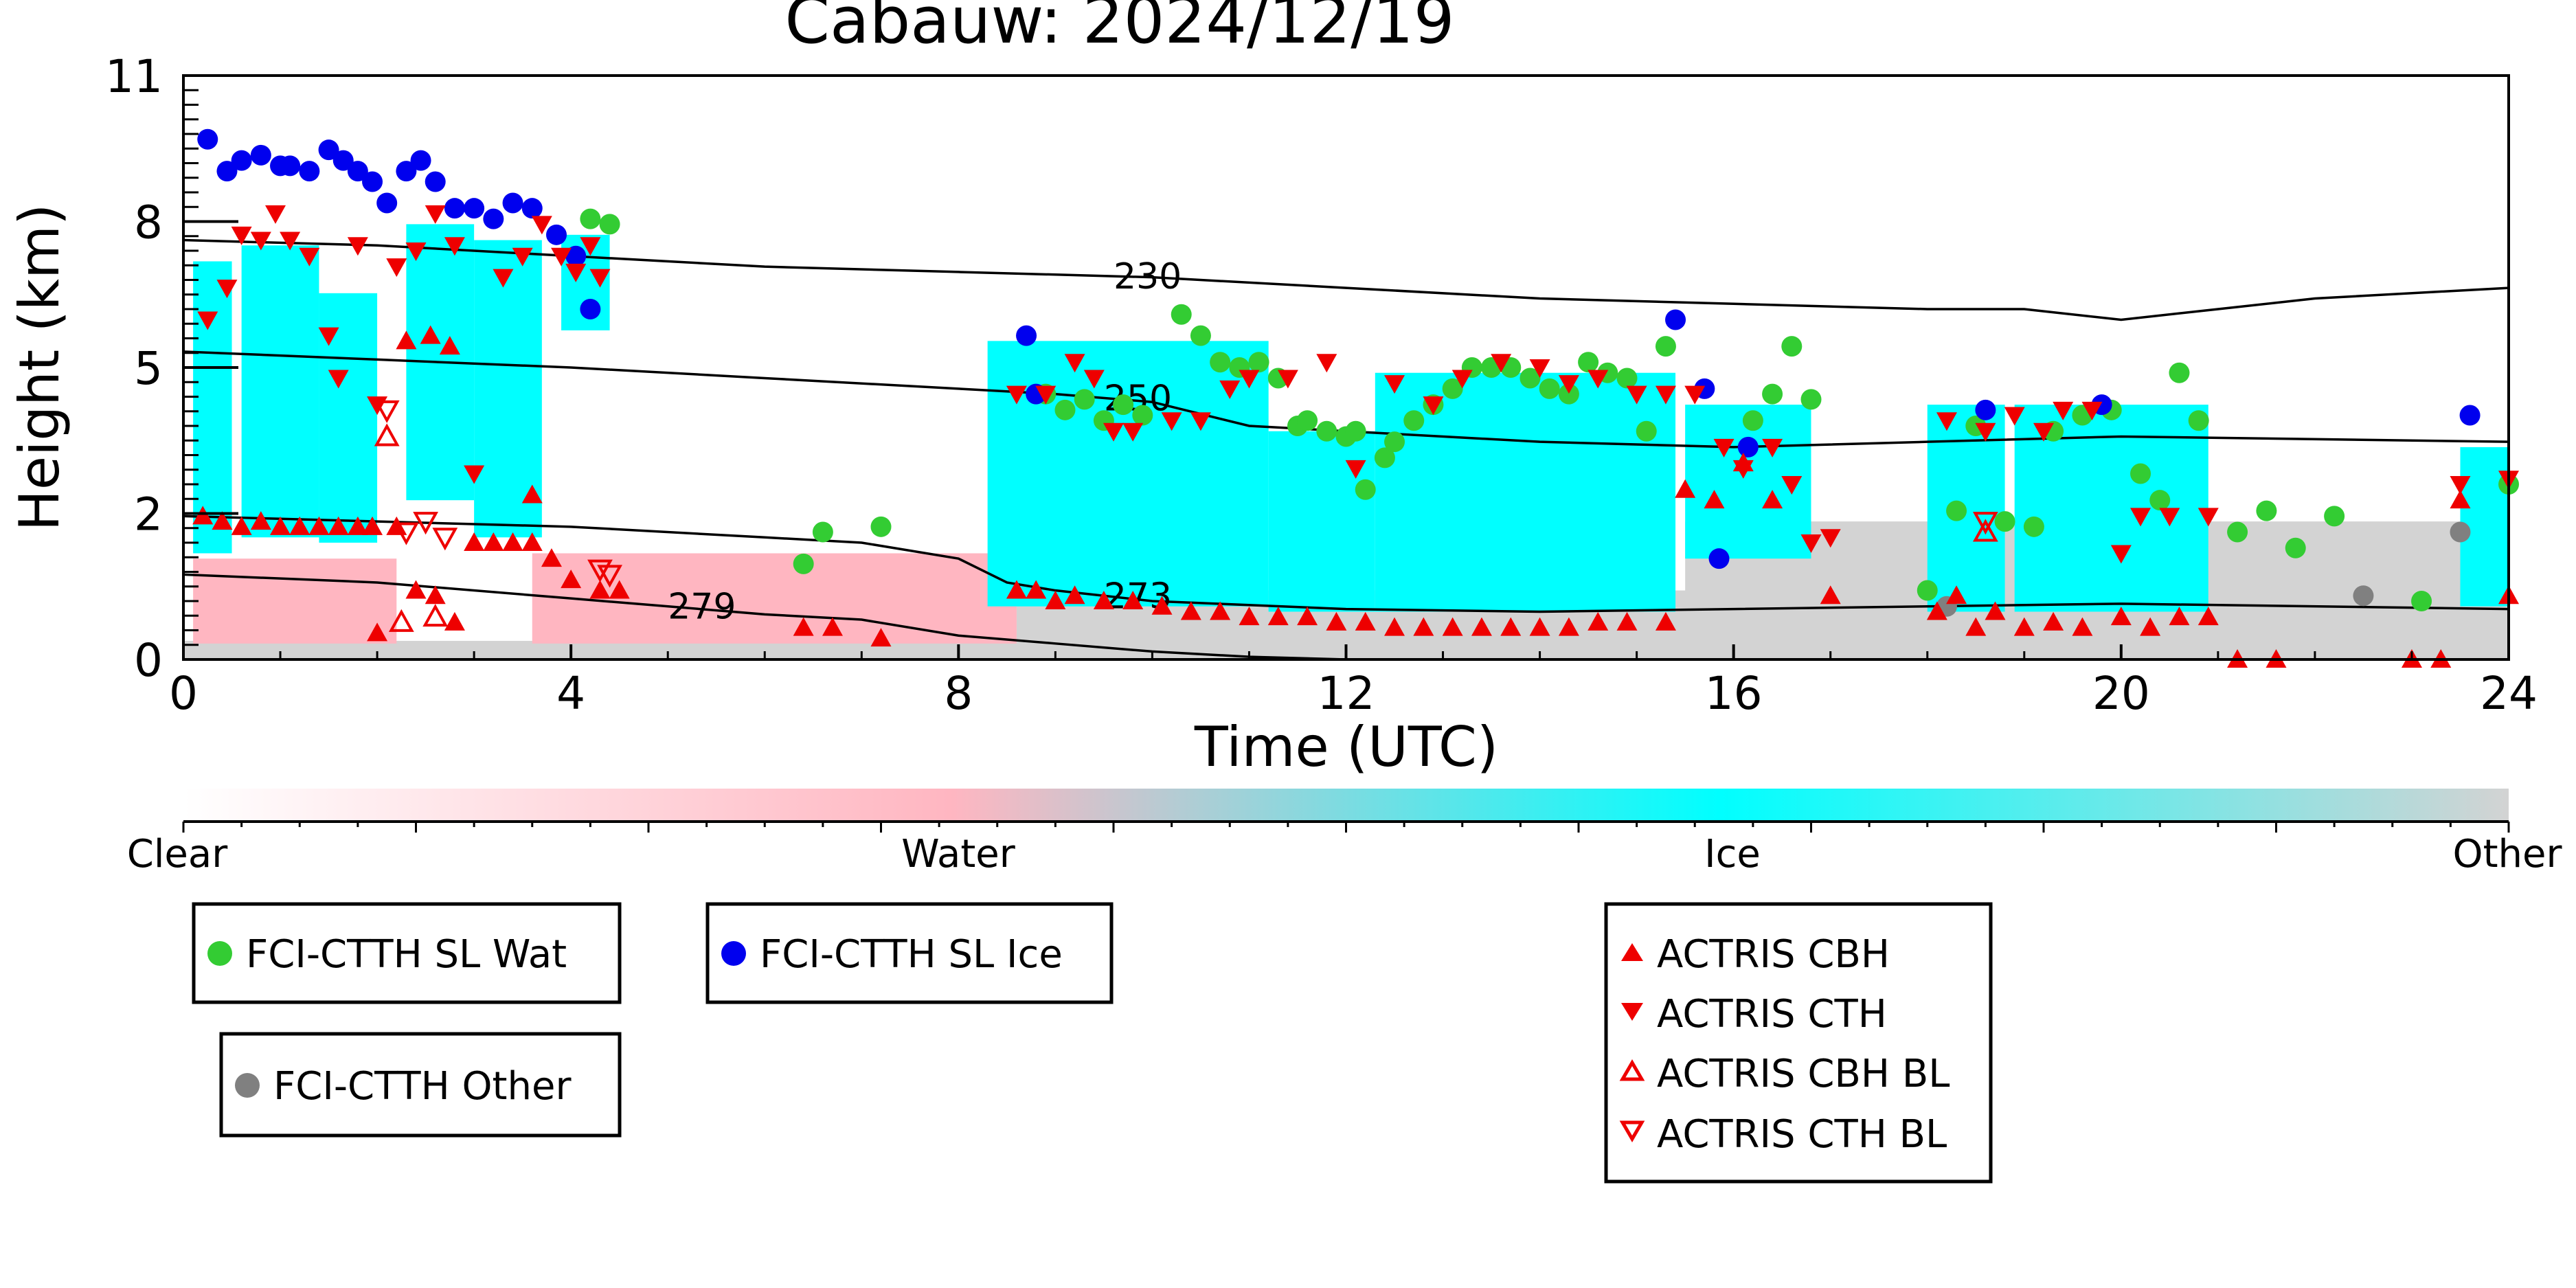 This screenshot has width=2576, height=1288. Describe the element at coordinates (1346, 827) in the screenshot. I see `colorbar-ticks` at that location.